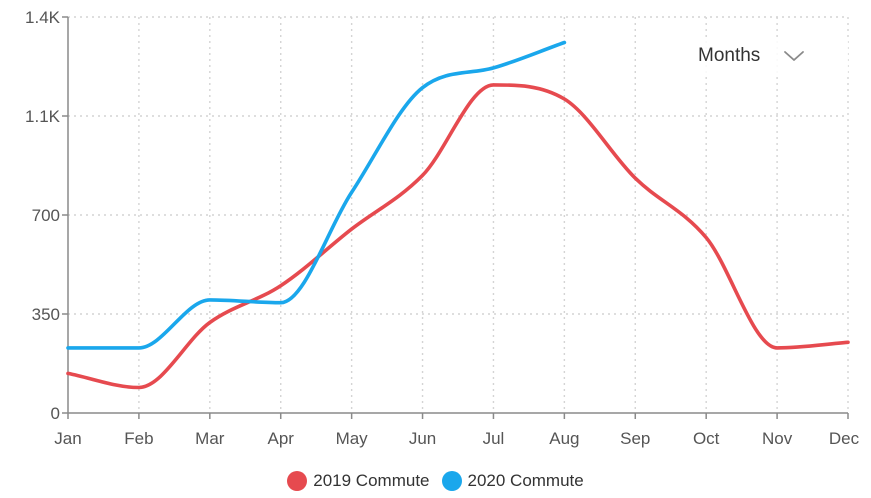 The height and width of the screenshot is (498, 871). Describe the element at coordinates (43, 116) in the screenshot. I see `y-tick-label: 1.1K` at that location.